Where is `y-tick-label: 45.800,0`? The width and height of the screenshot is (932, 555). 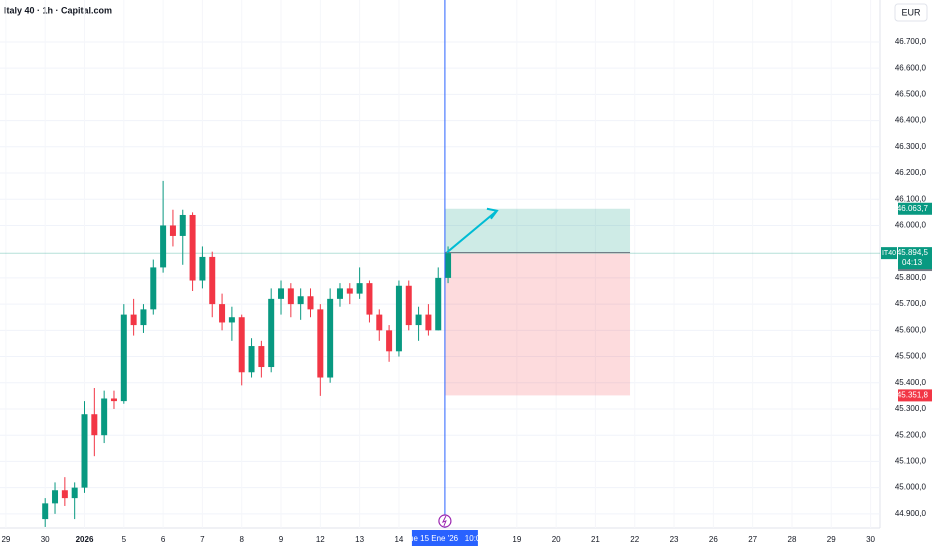
y-tick-label: 45.800,0 is located at coordinates (911, 277).